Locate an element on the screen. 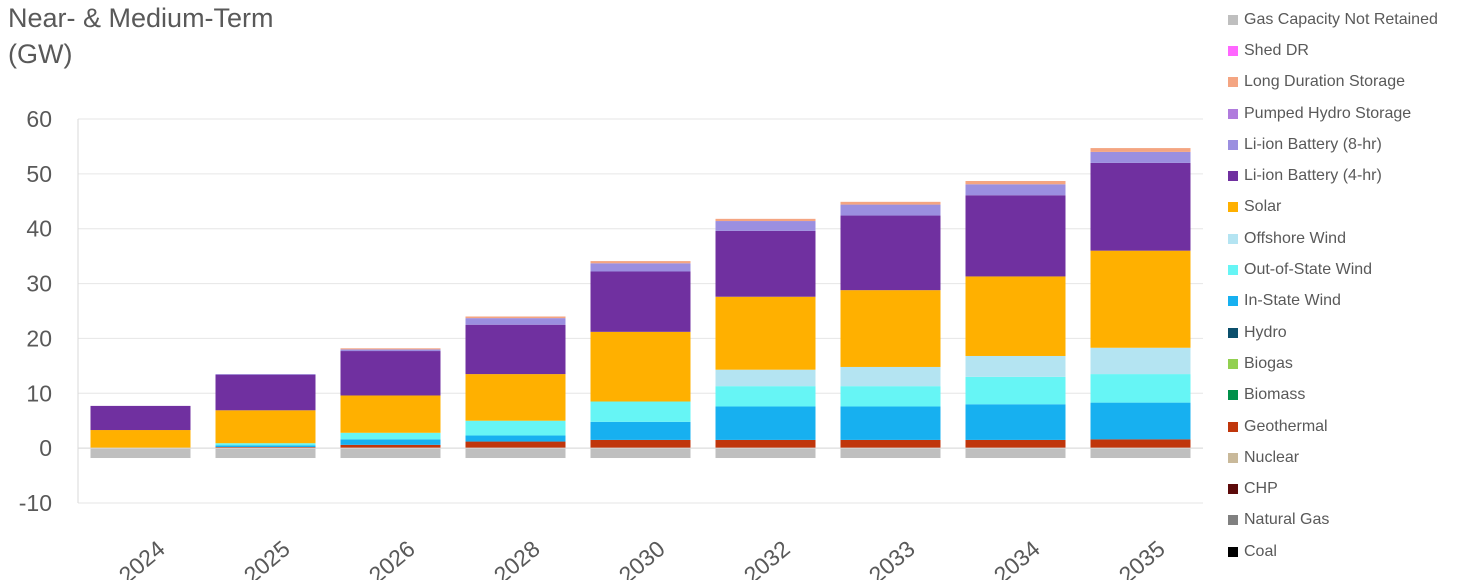  y-tick-label: 50 is located at coordinates (39, 174).